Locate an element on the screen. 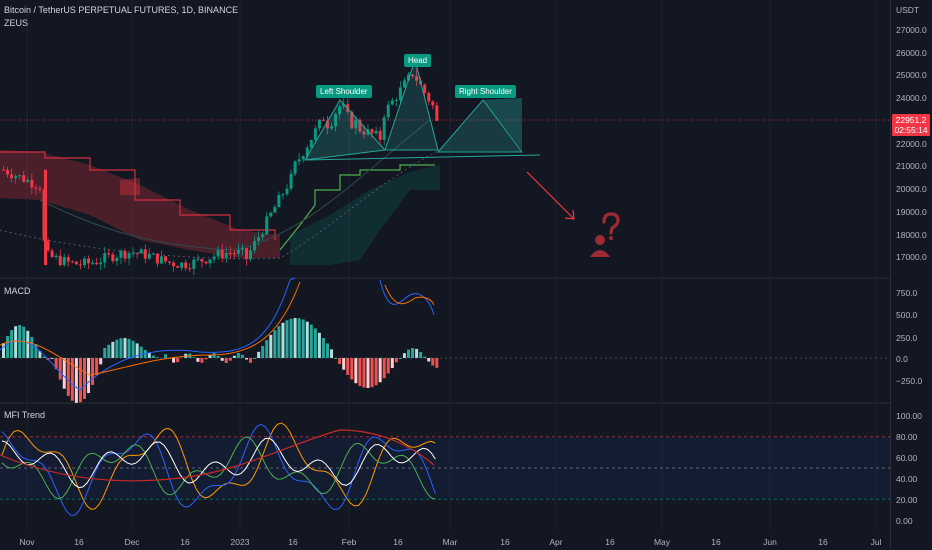 The image size is (932, 550). signal-line is located at coordinates (217, 328).